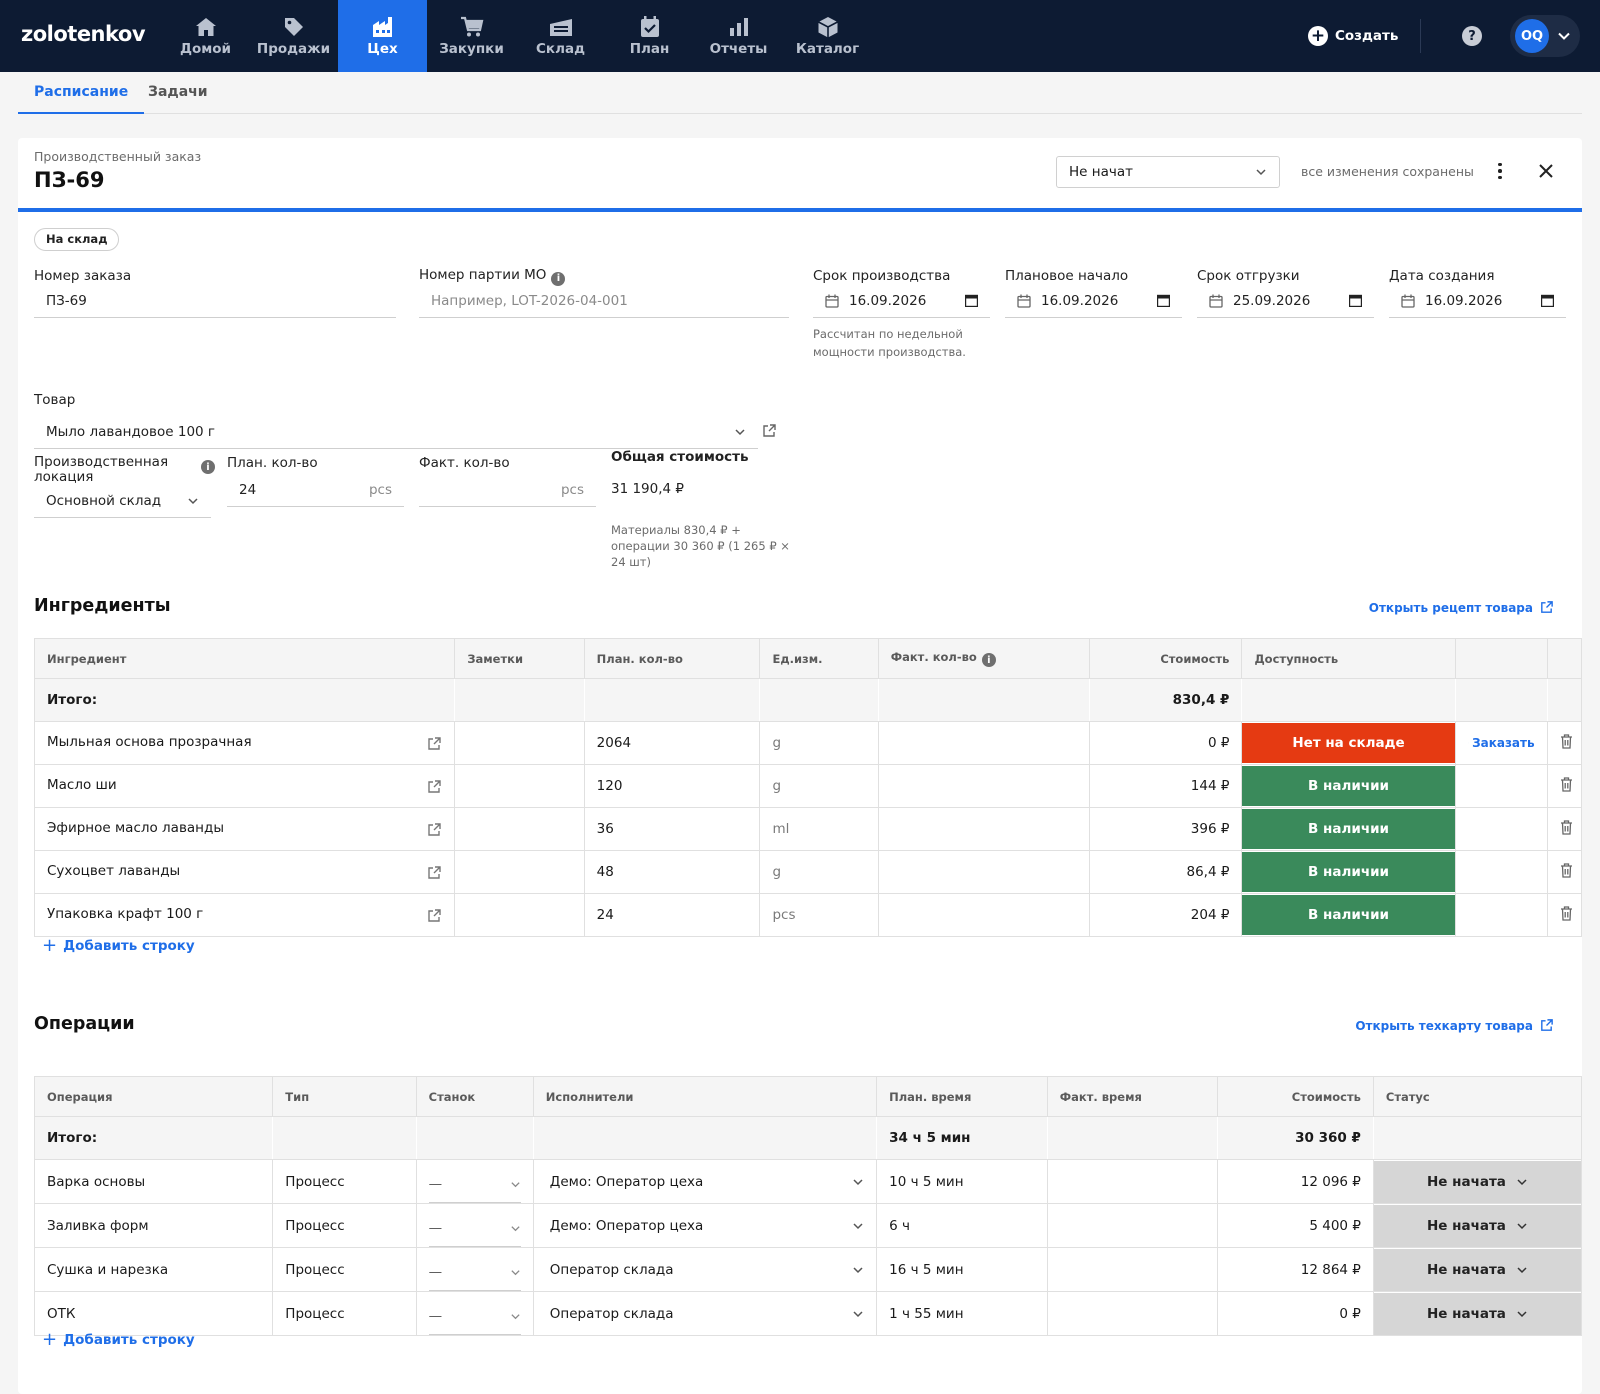  I want to click on app-logo: zolotenkov, so click(83, 34).